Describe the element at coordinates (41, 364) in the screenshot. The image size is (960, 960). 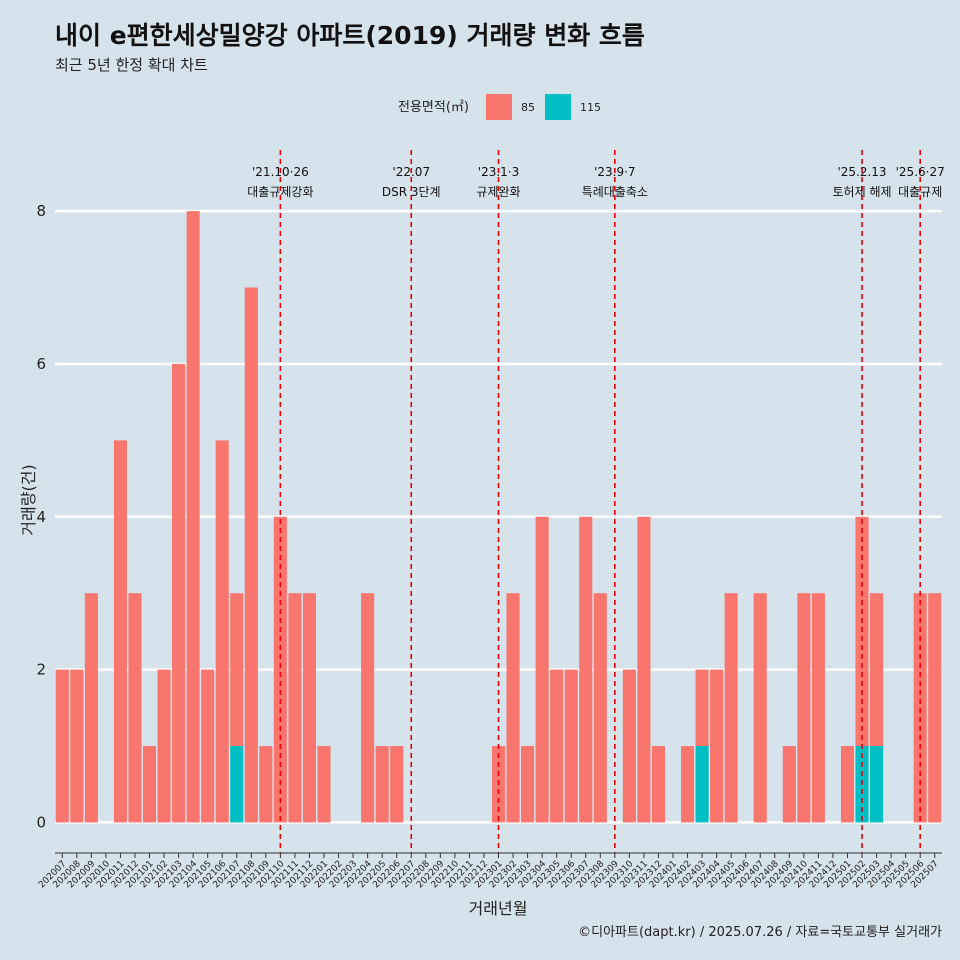
I see `y-tick-label: 6` at that location.